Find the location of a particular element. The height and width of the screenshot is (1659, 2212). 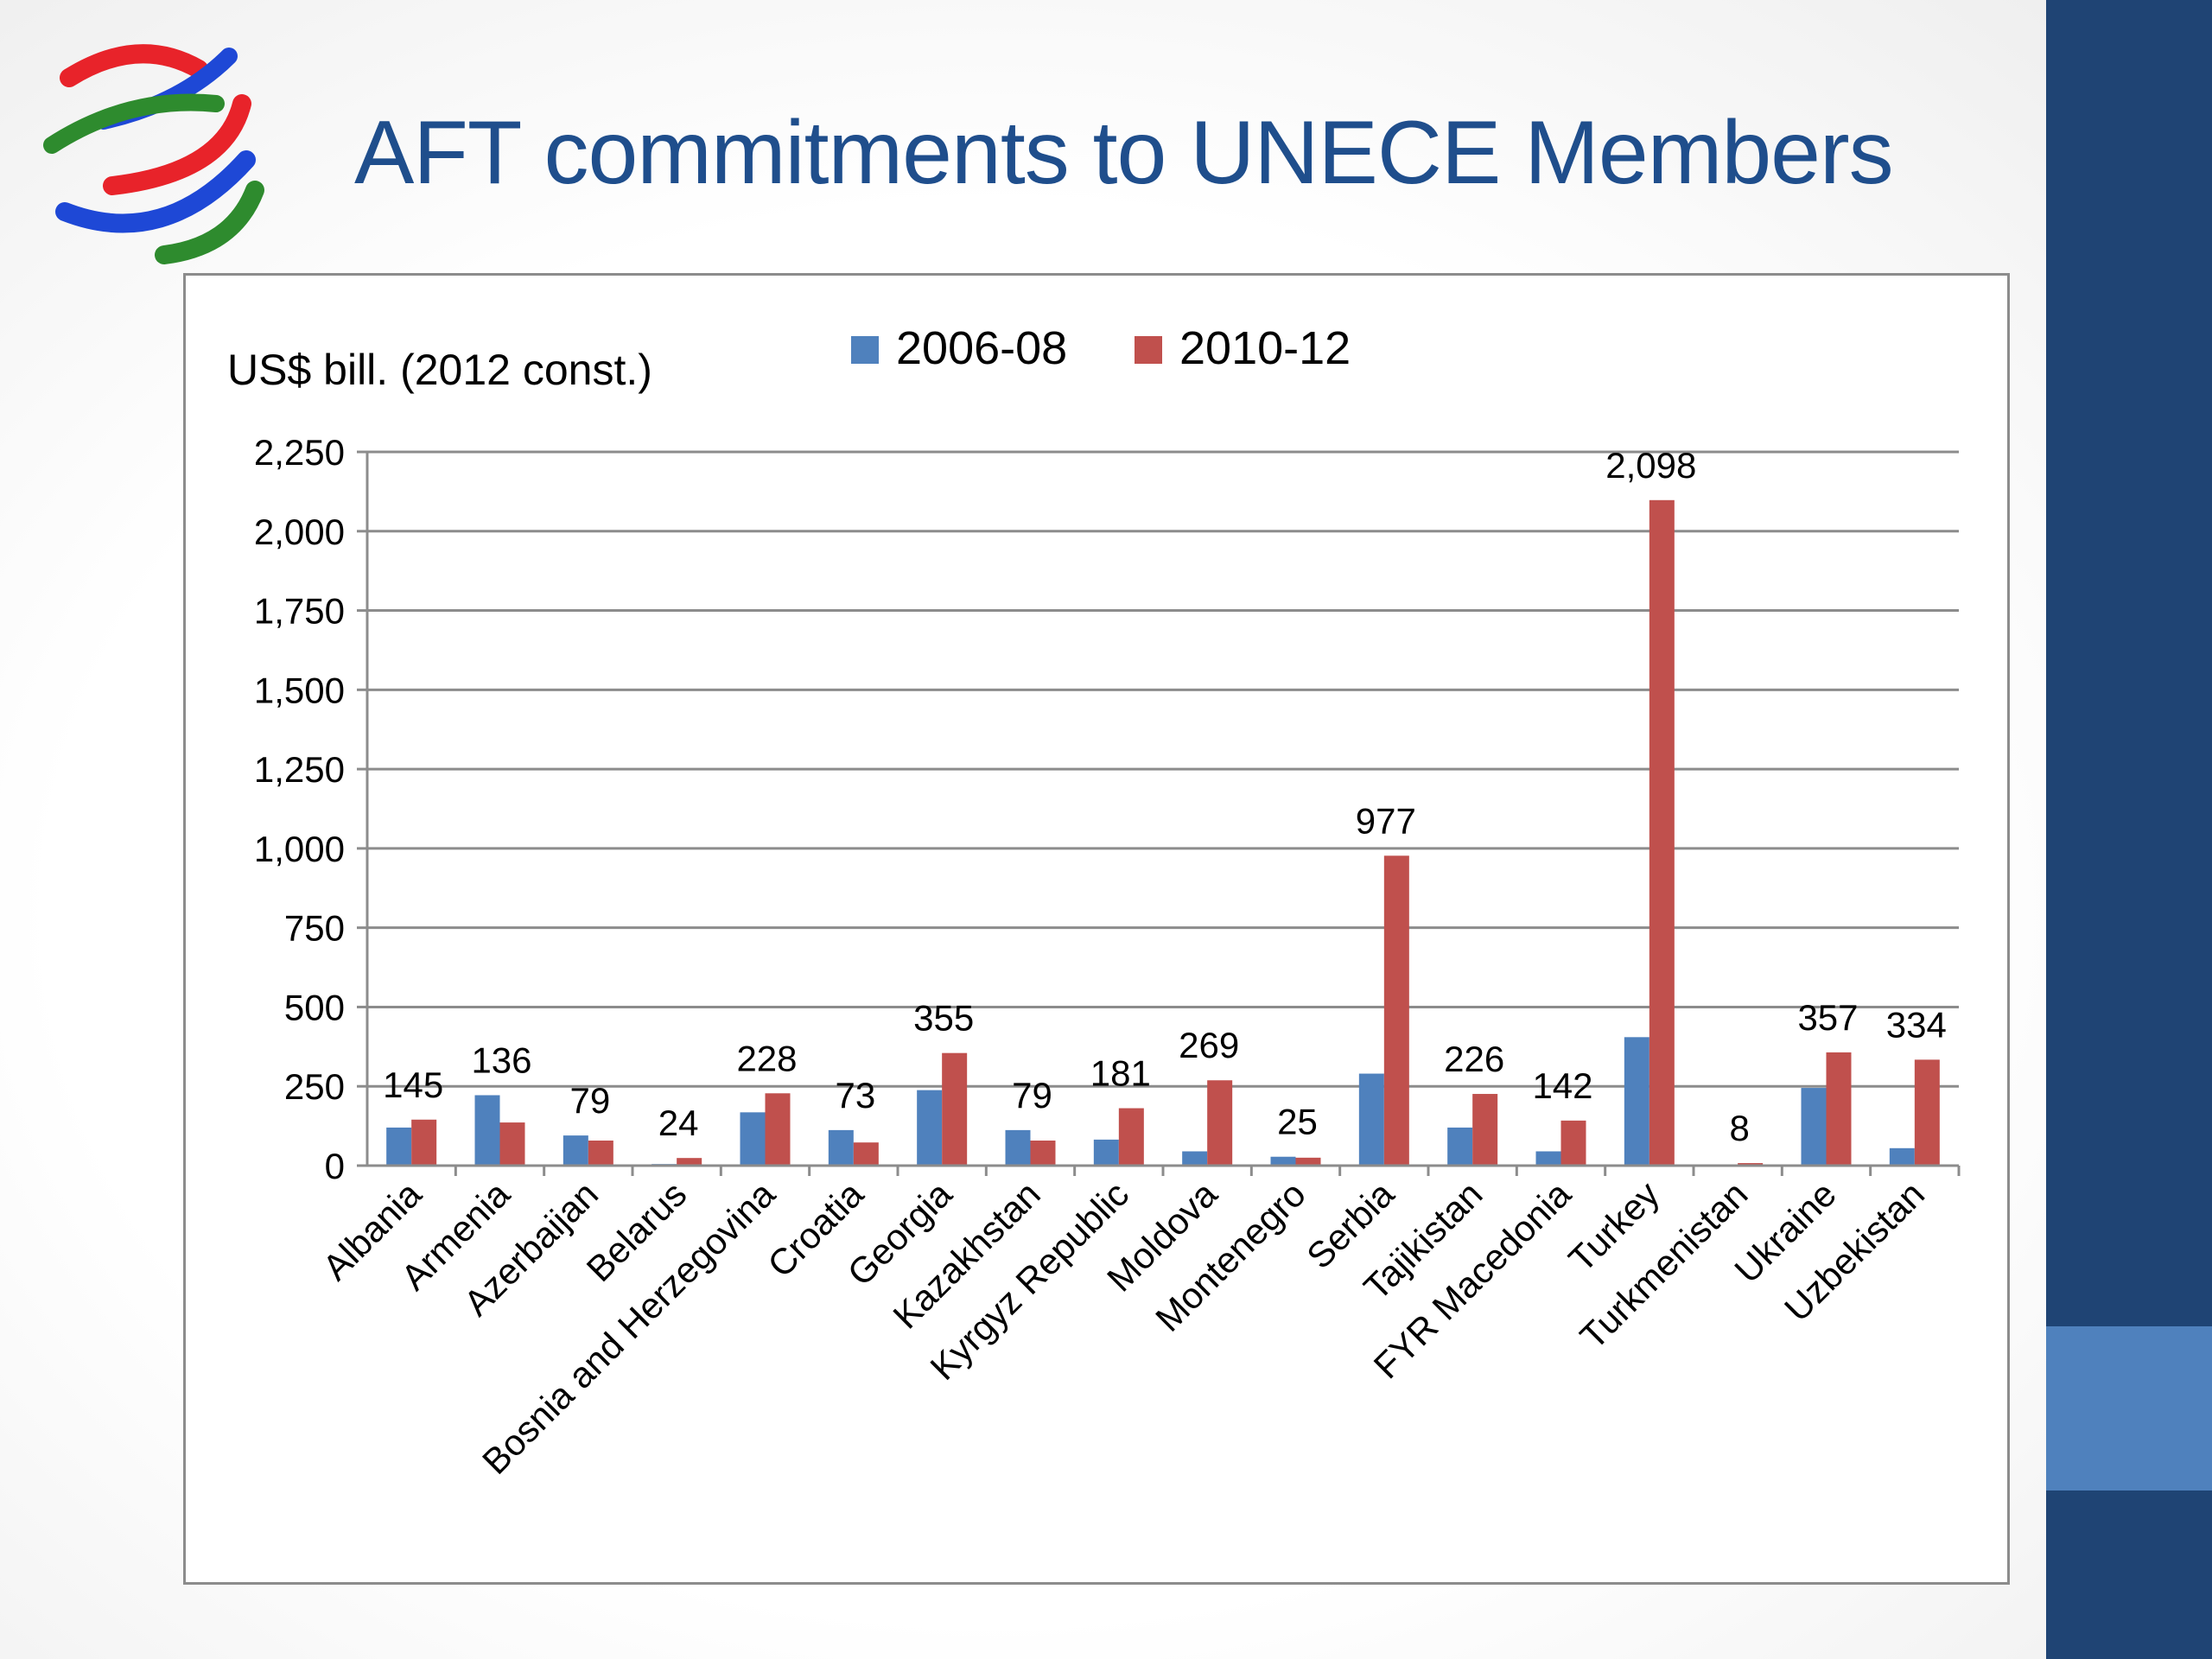

slide-title: AFT commitments to UNECE Members is located at coordinates (1124, 153).